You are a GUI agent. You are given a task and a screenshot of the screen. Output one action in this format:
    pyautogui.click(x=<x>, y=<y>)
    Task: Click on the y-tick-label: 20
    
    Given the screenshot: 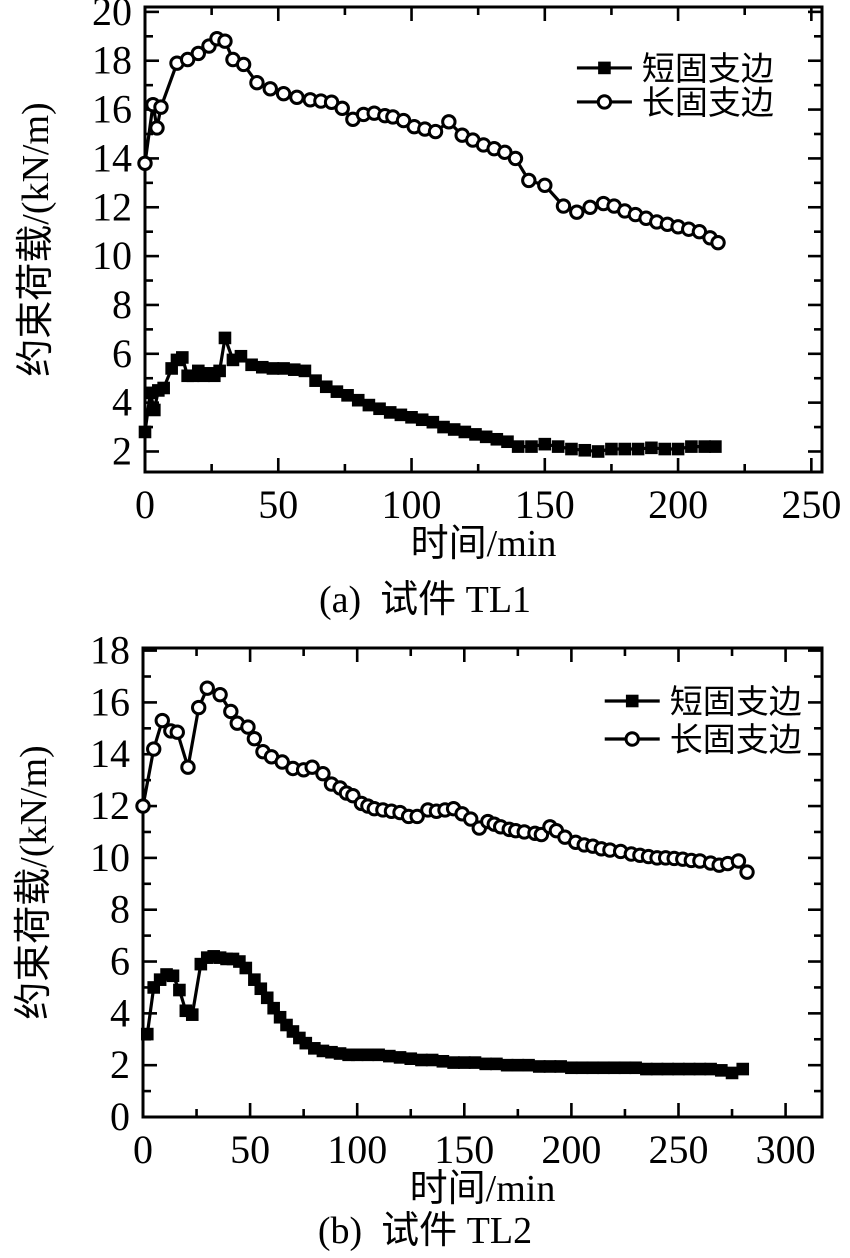 What is the action you would take?
    pyautogui.click(x=112, y=17)
    